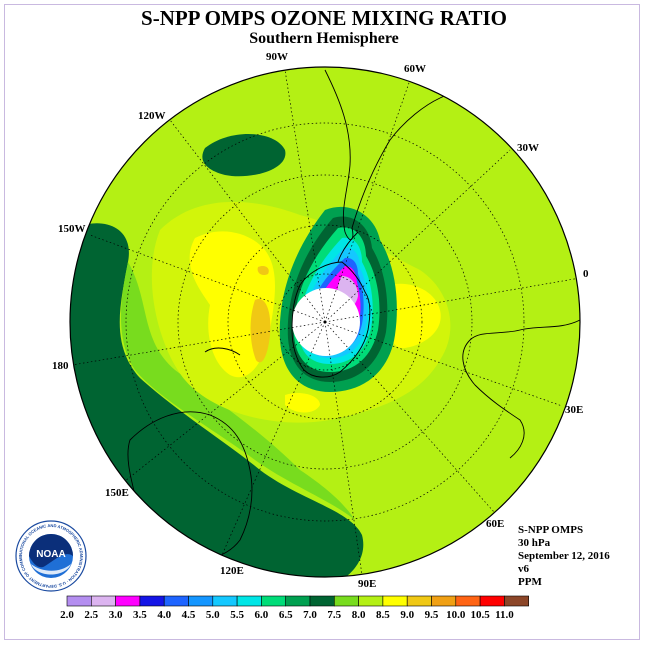 Image resolution: width=648 pixels, height=648 pixels. What do you see at coordinates (60, 366) in the screenshot?
I see `lon-label-180: 180` at bounding box center [60, 366].